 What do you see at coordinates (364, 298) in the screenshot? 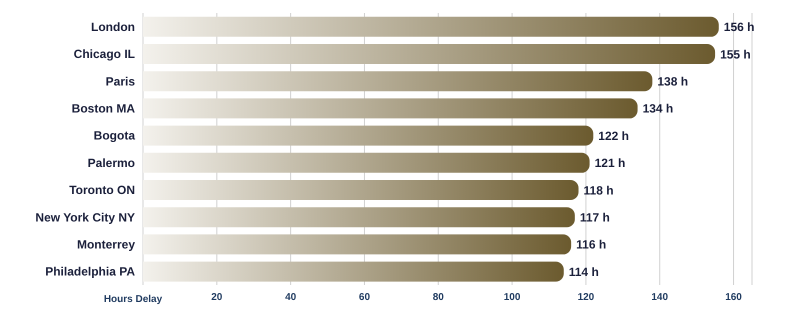
I see `x-tick-label: 60` at bounding box center [364, 298].